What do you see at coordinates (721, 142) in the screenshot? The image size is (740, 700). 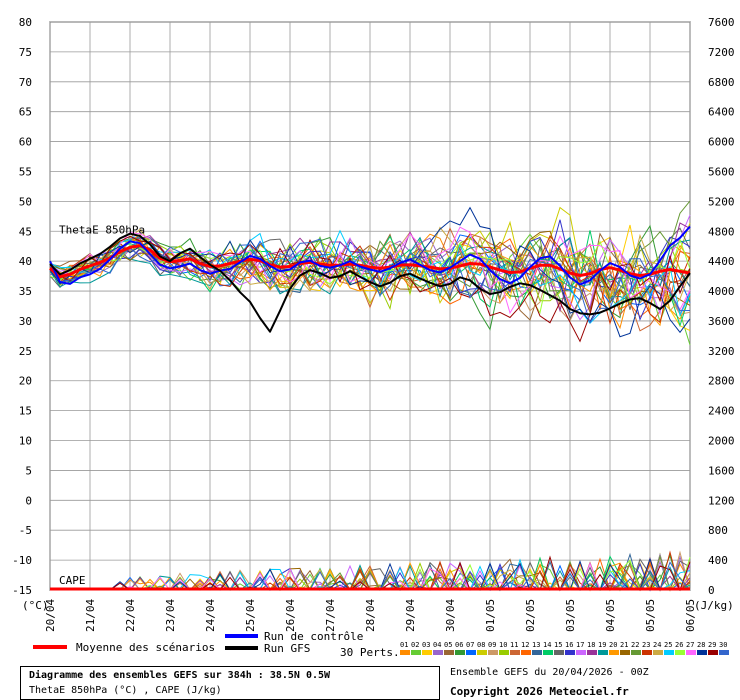 I see `right-tick-label: 6000` at bounding box center [721, 142].